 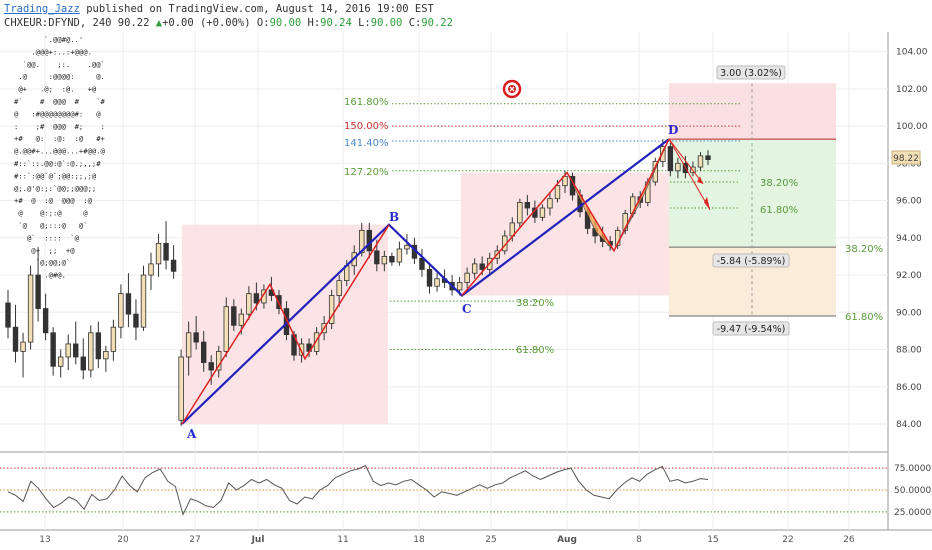 I want to click on x-tick-label: 13, so click(x=44, y=540).